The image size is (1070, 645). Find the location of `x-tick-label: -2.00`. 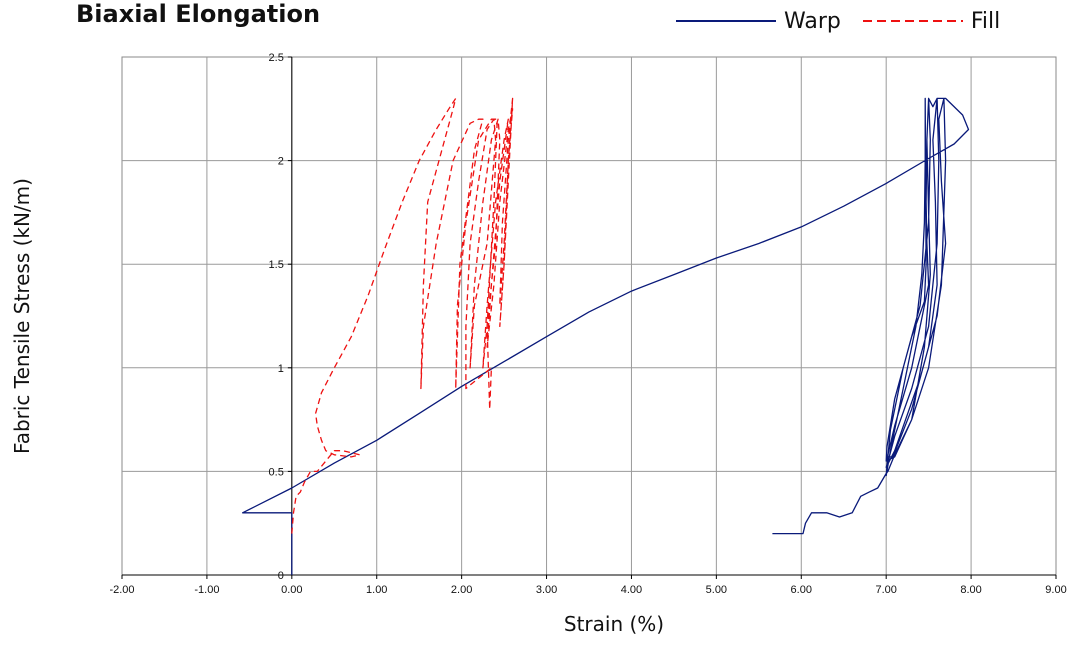

x-tick-label: -2.00 is located at coordinates (121, 590).